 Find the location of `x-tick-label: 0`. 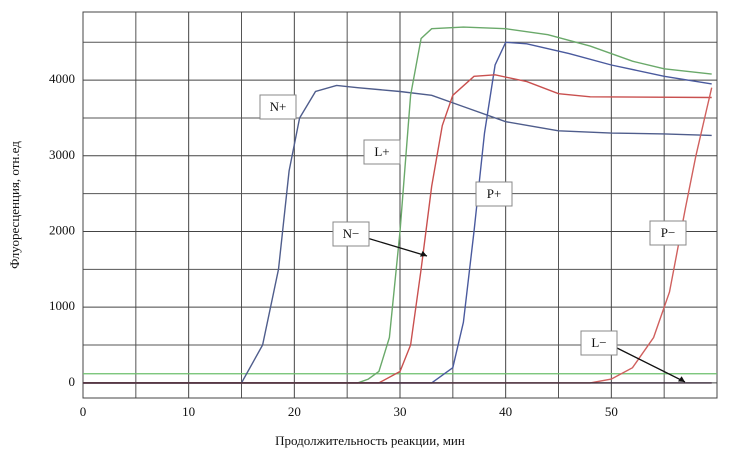

x-tick-label: 0 is located at coordinates (83, 411).